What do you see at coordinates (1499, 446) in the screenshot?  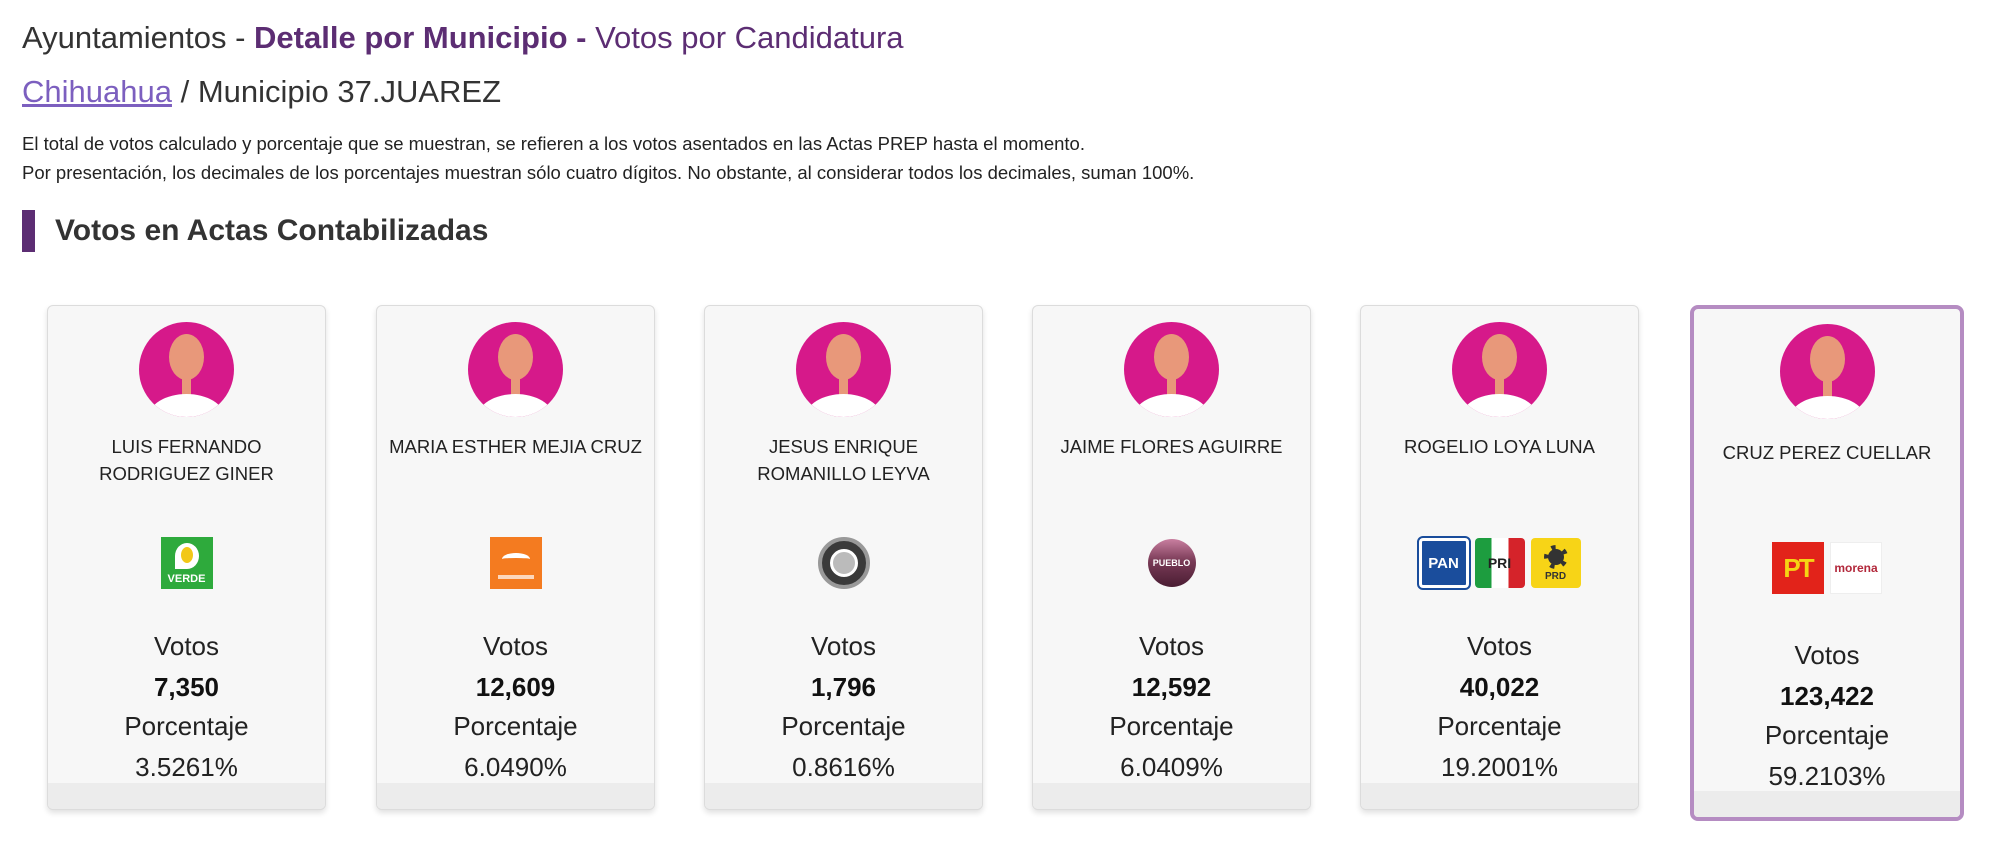 I see `candidate-name: ROGELIO LOYA LUNA` at bounding box center [1499, 446].